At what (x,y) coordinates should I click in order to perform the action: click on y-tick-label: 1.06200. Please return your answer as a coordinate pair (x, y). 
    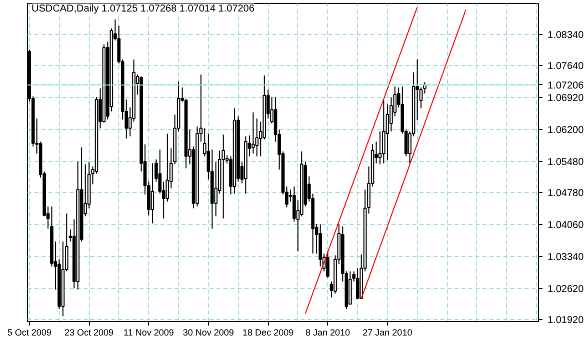
    Looking at the image, I should click on (566, 130).